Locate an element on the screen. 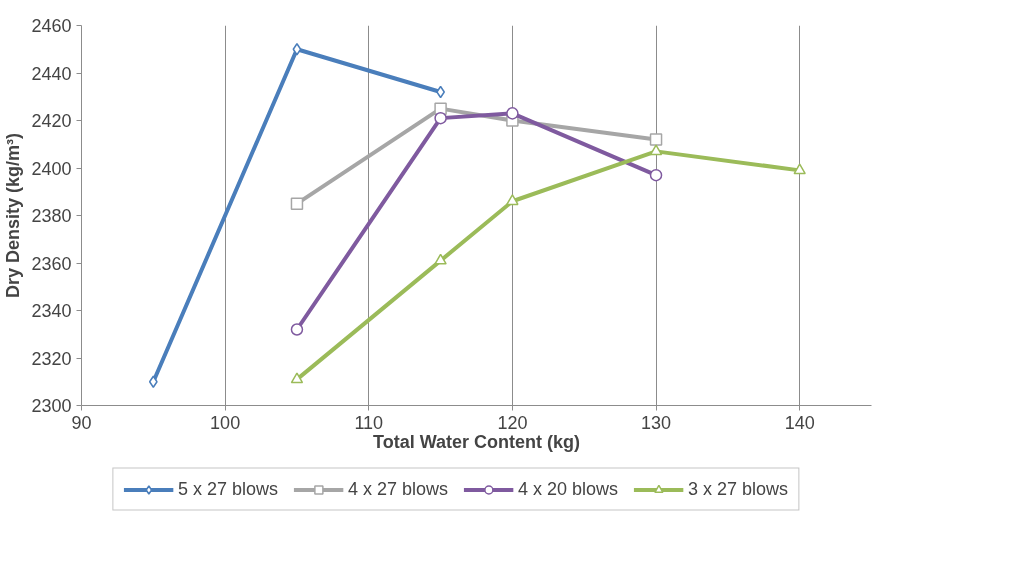  legend-label: 5 x 27 blows is located at coordinates (227, 489).